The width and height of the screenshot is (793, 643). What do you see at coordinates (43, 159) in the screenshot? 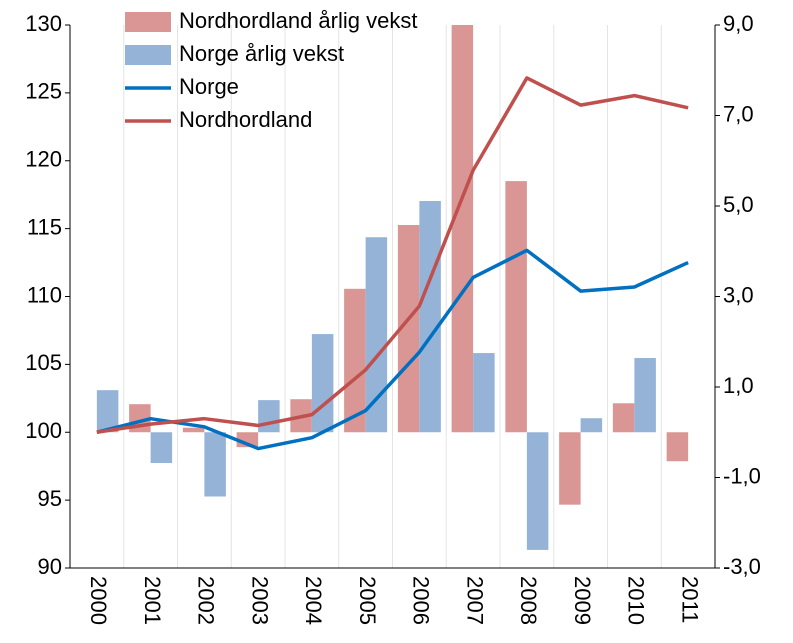
I see `y-tick-label: 120` at bounding box center [43, 159].